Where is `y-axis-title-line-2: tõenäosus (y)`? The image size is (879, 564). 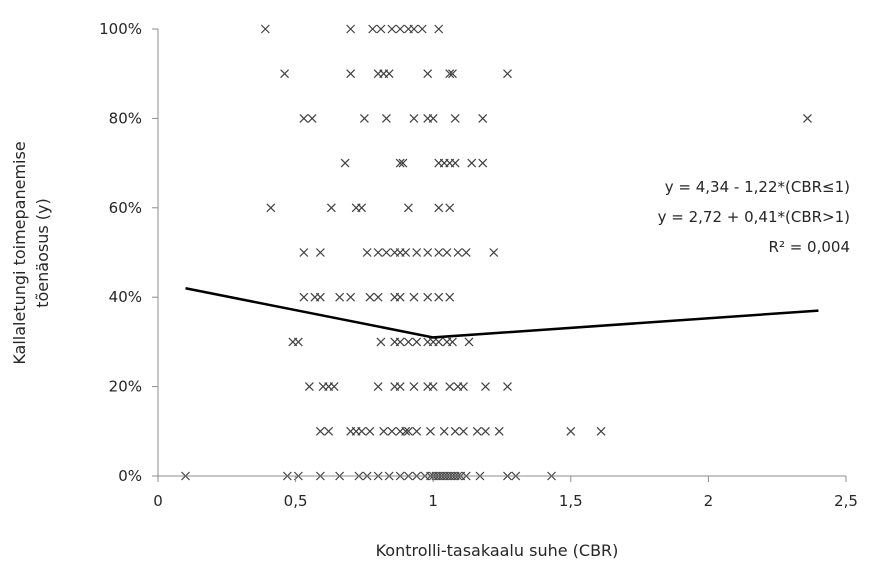 y-axis-title-line-2: tõenäosus (y) is located at coordinates (42, 253).